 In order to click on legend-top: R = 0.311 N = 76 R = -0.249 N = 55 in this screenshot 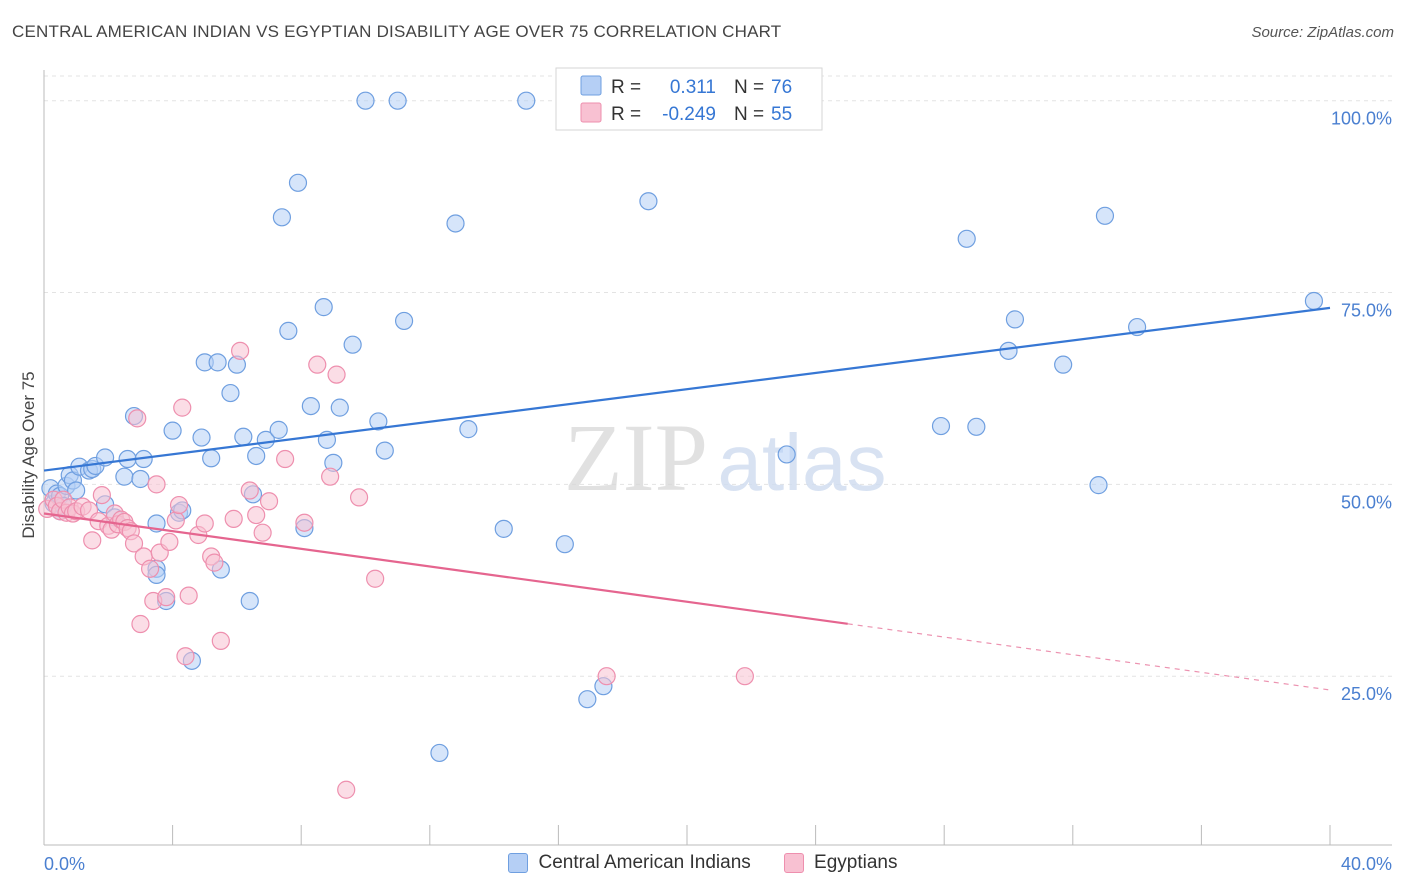, I will do `click(689, 99)`.